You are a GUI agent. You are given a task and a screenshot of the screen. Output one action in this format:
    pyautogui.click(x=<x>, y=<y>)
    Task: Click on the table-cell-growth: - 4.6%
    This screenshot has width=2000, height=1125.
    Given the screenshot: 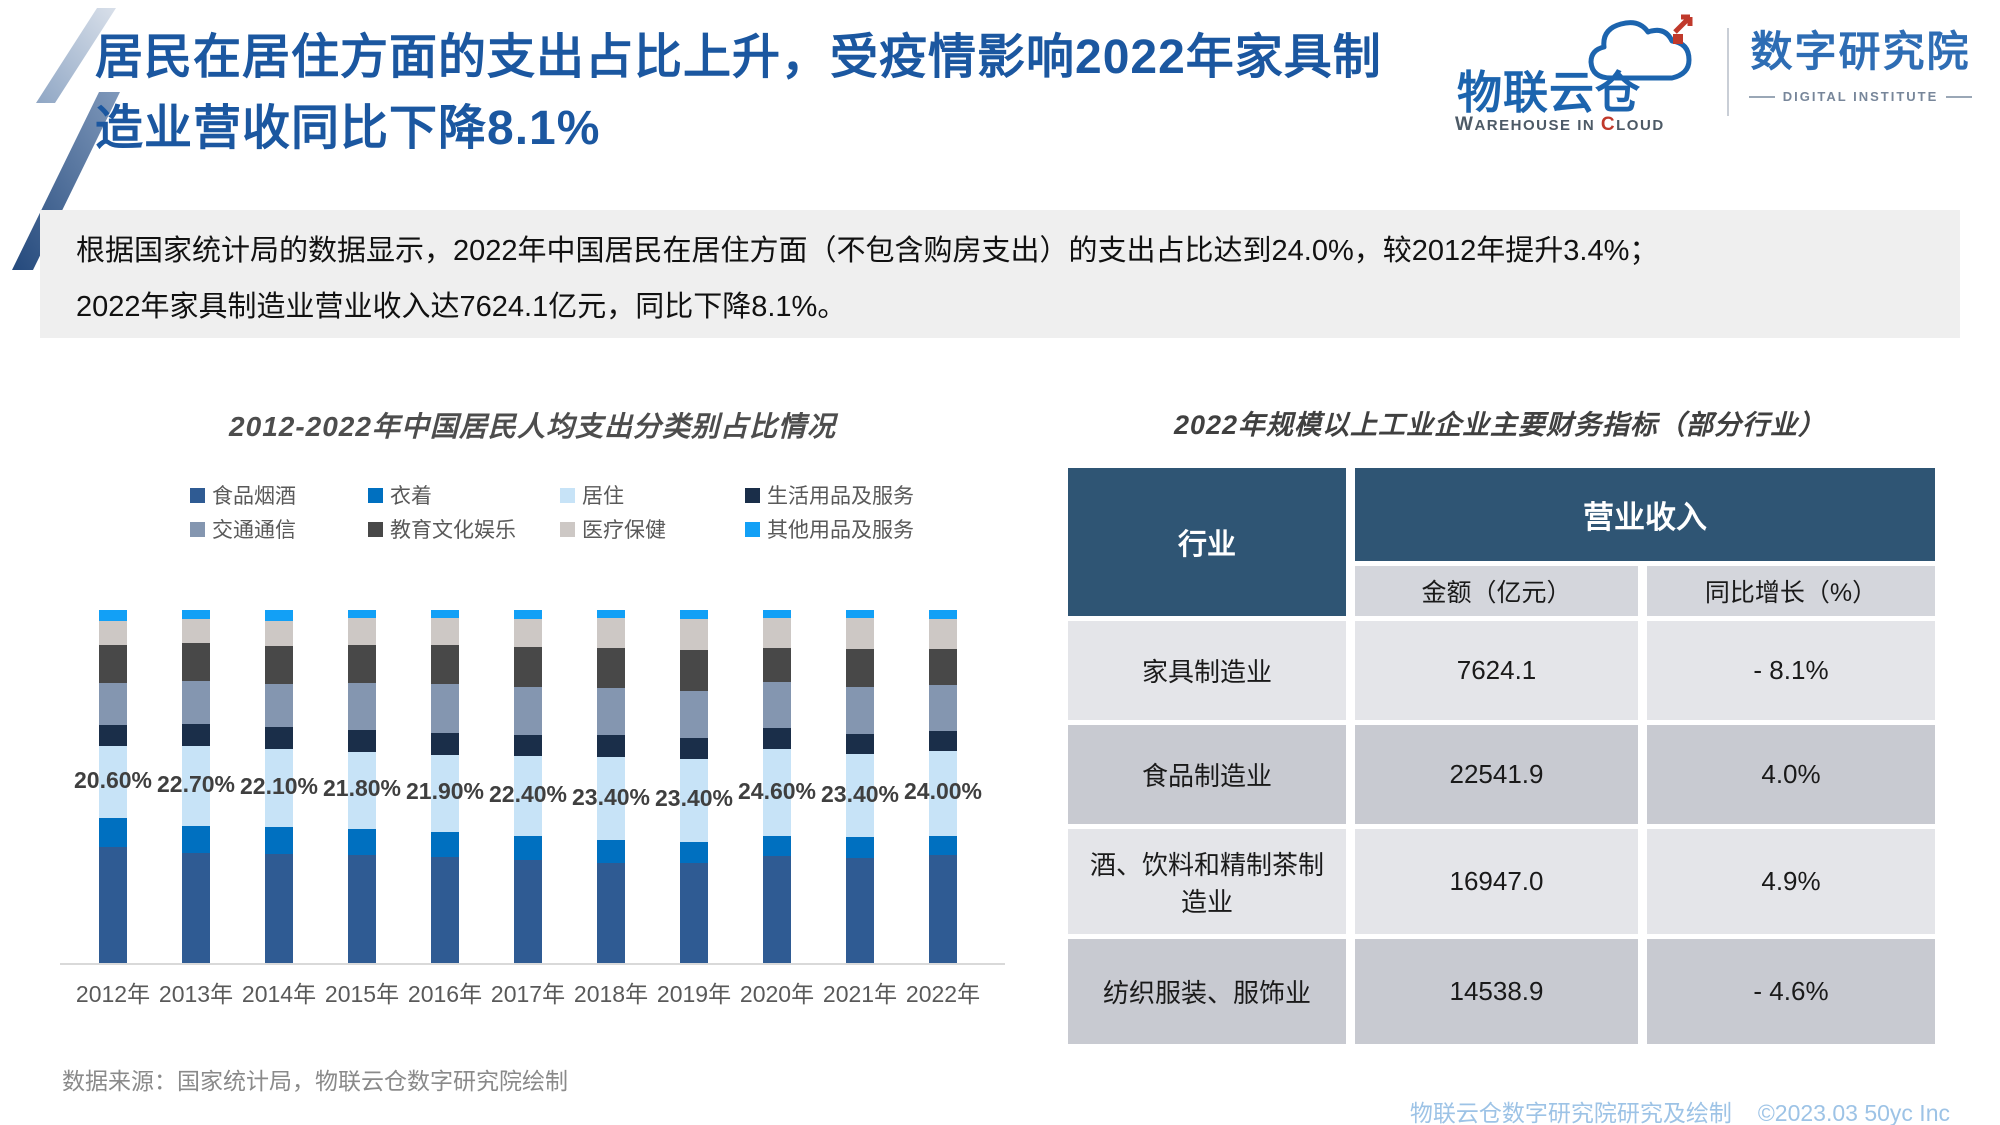 What is the action you would take?
    pyautogui.click(x=1791, y=991)
    